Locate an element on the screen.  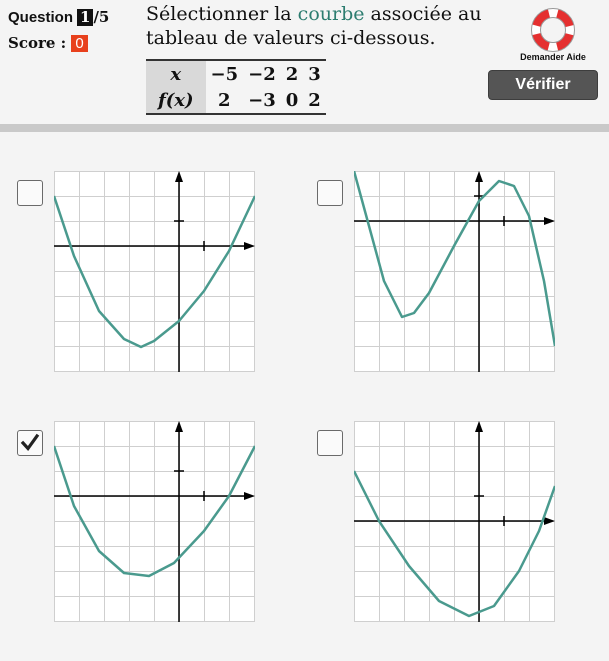
option-graph-c is located at coordinates (154, 521).